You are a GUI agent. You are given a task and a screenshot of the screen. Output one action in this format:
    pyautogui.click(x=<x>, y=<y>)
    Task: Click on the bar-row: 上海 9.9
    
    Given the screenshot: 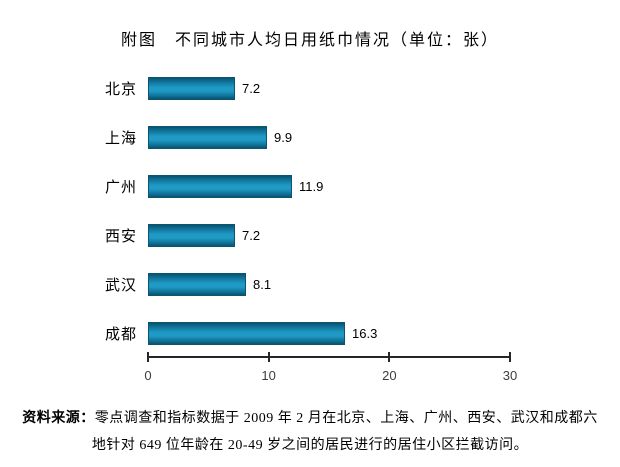 What is the action you would take?
    pyautogui.click(x=310, y=137)
    